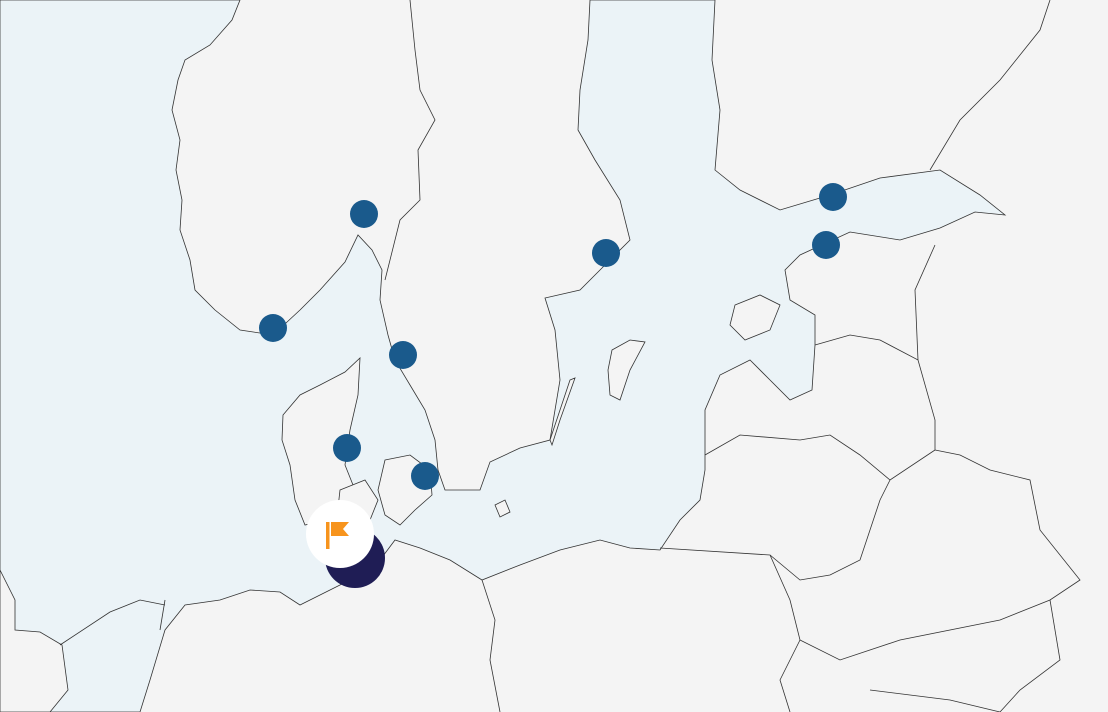  Describe the element at coordinates (337, 535) in the screenshot. I see `flag-icon` at that location.